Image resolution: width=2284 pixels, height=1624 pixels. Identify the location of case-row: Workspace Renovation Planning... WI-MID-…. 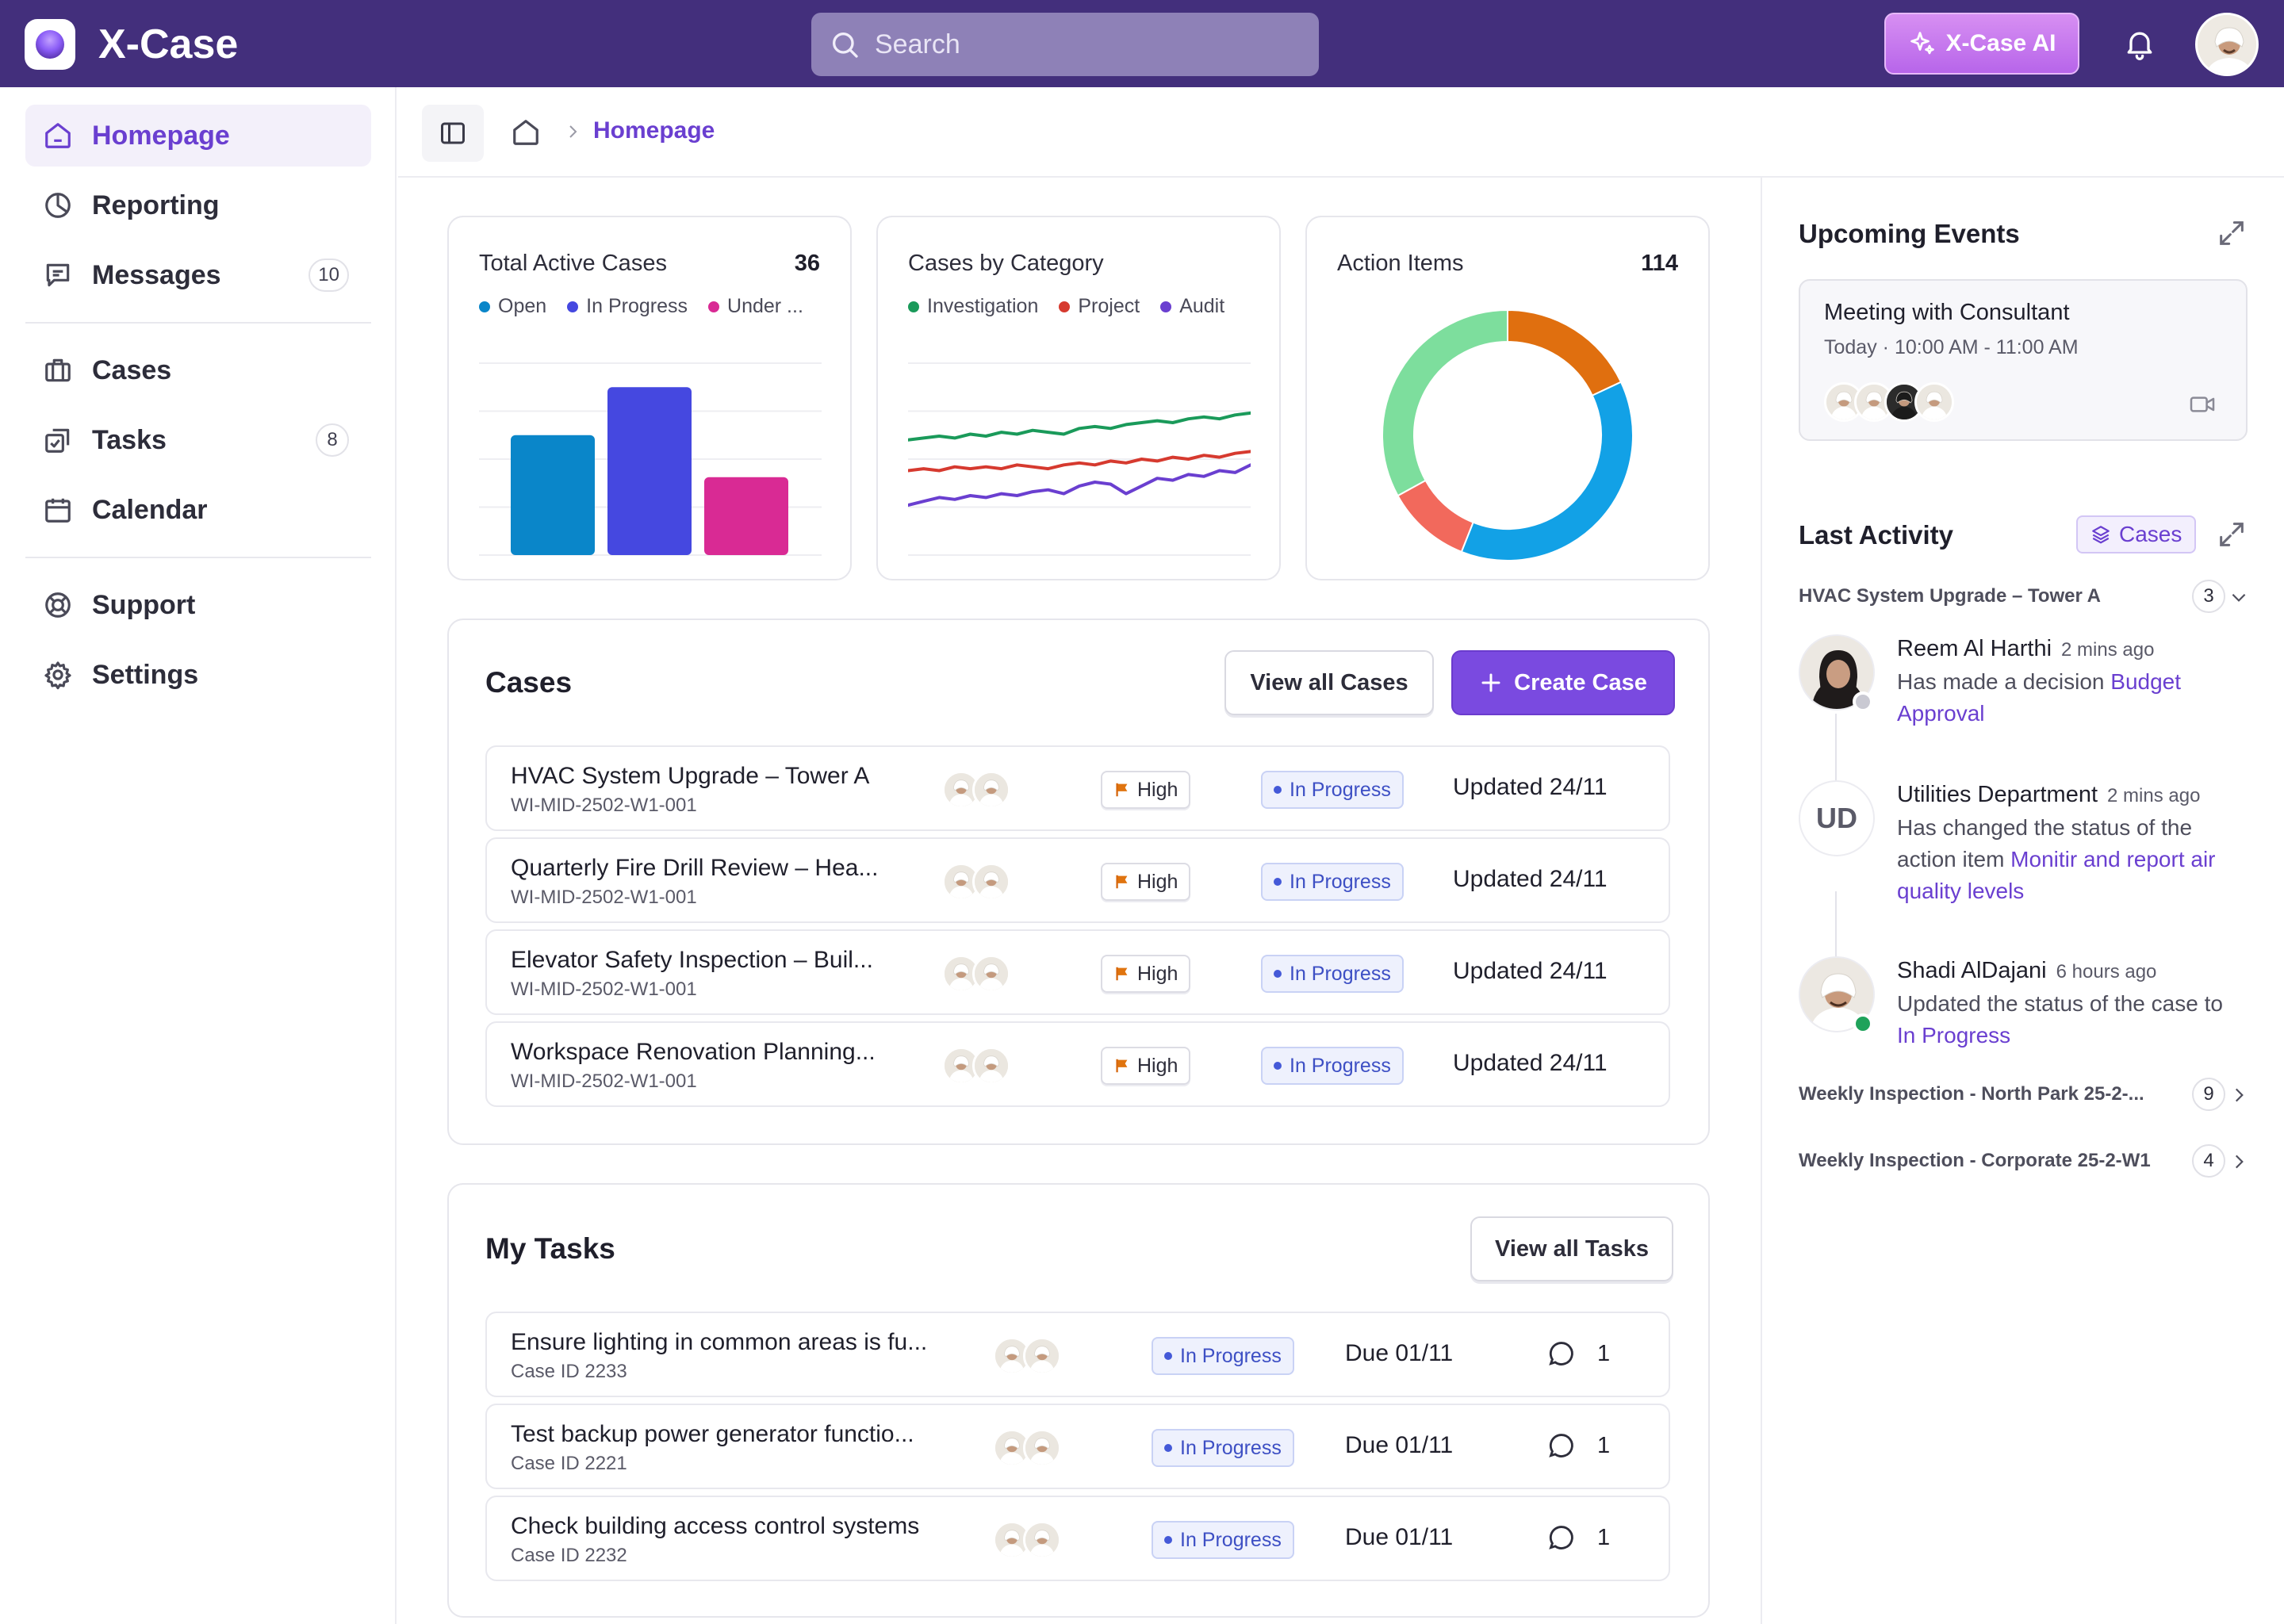
(1077, 1064).